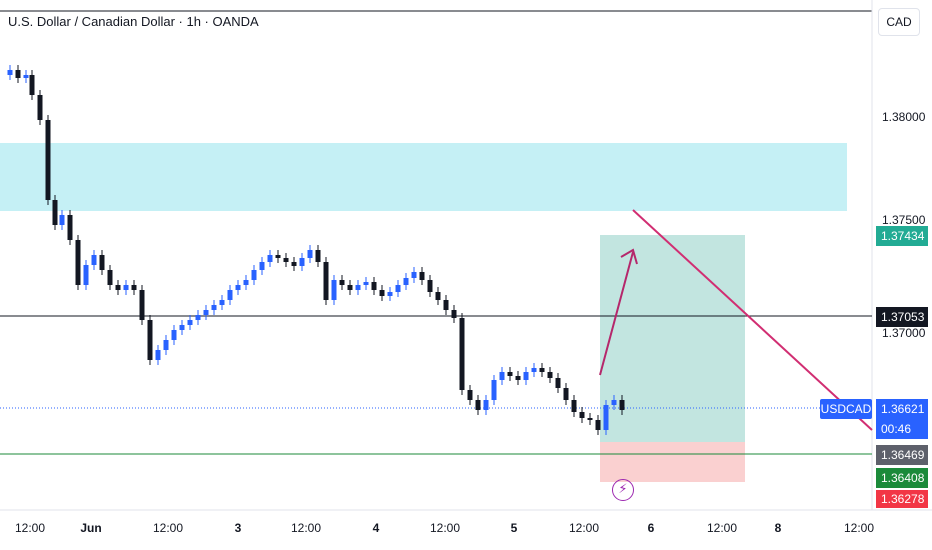  What do you see at coordinates (672, 462) in the screenshot?
I see `stop-zone` at bounding box center [672, 462].